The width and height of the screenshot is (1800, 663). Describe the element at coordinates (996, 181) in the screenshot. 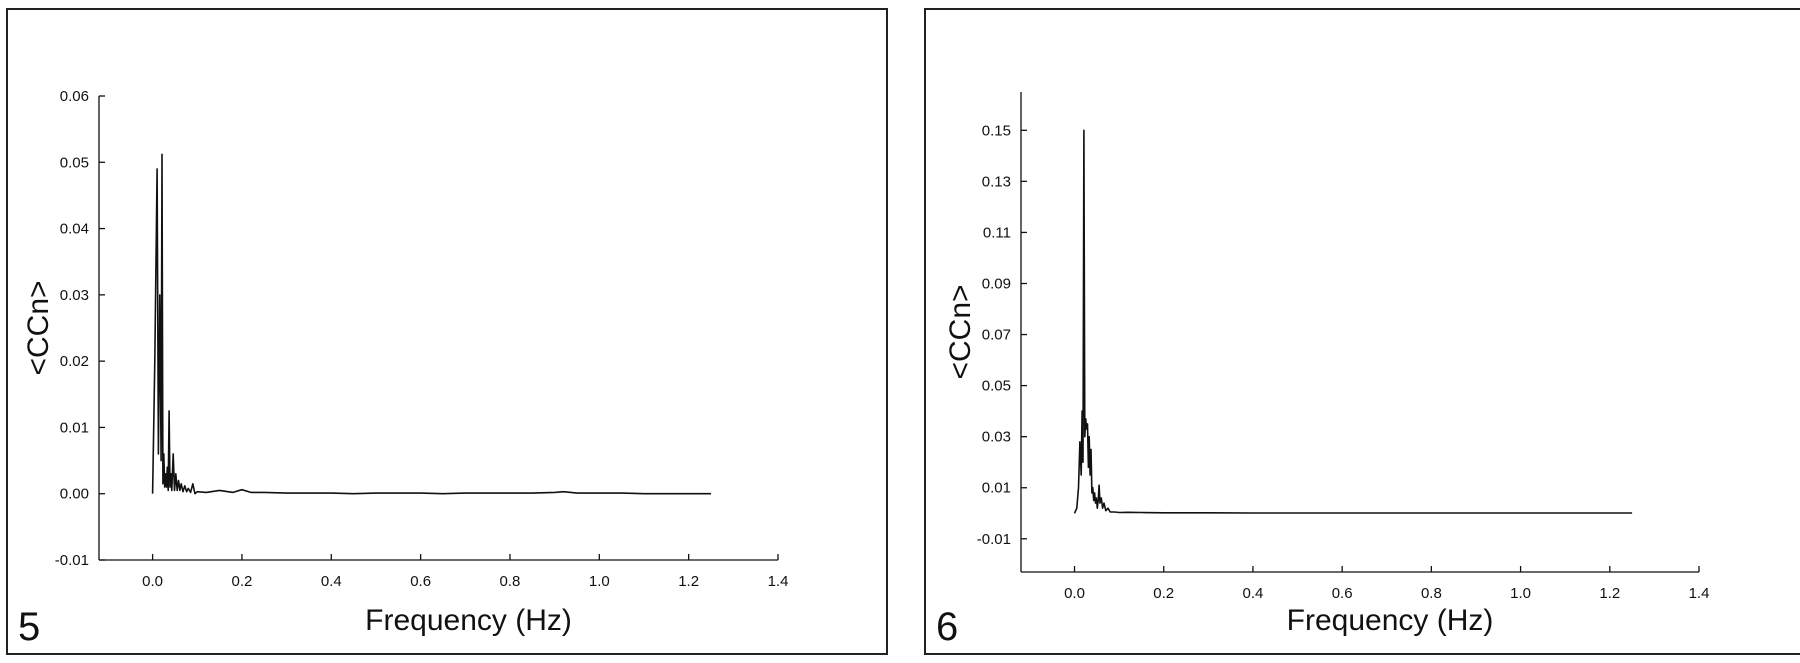

I see `y-tick-label: 0.13` at that location.